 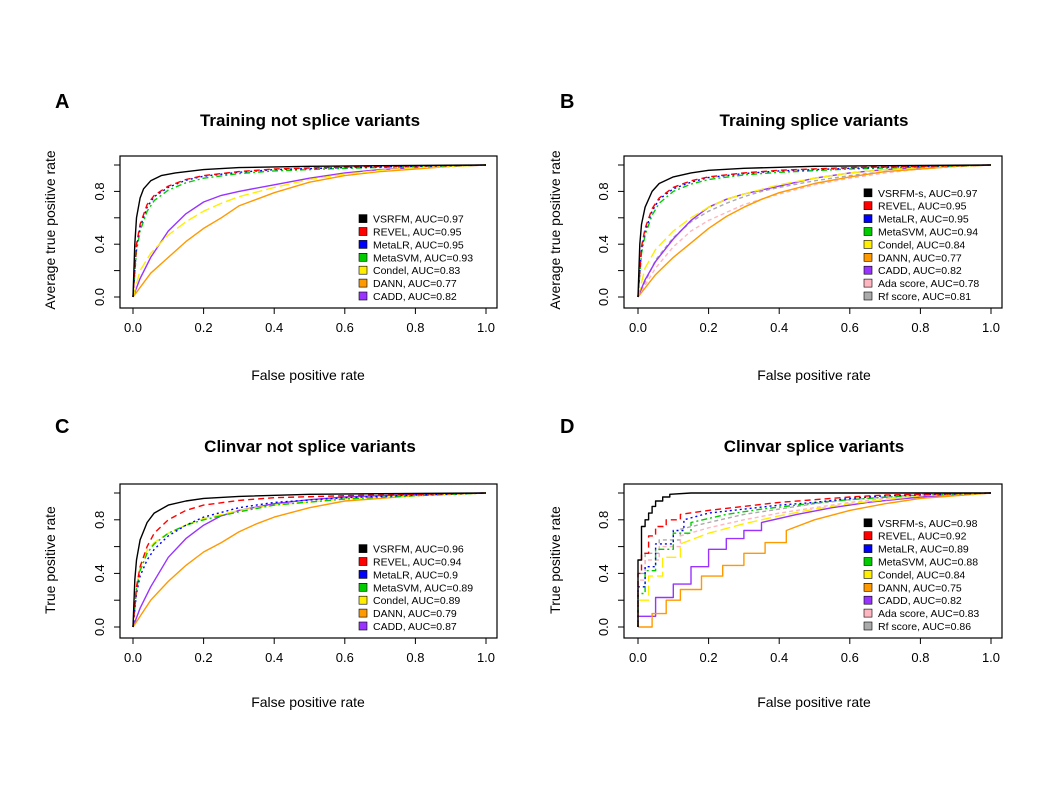 I want to click on series-line-dann, so click(x=815, y=560).